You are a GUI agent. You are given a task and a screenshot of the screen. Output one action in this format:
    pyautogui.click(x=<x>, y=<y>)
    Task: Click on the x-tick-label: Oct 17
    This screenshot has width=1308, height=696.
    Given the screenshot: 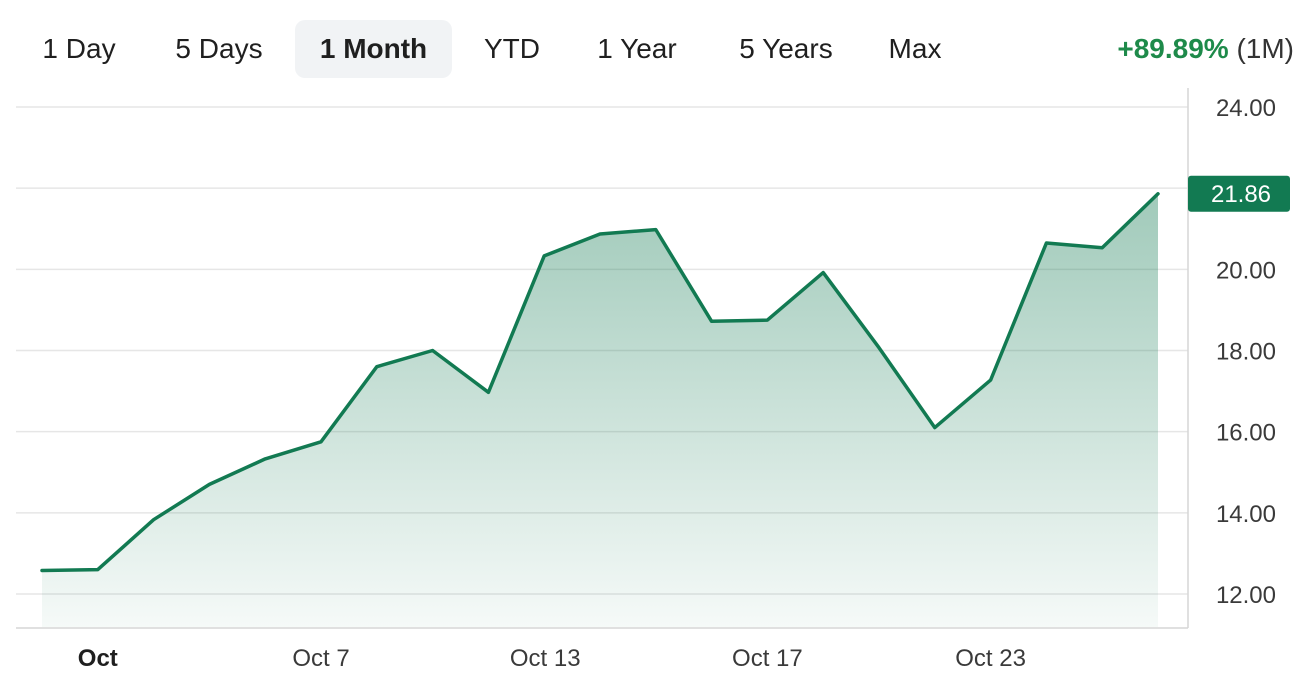 What is the action you would take?
    pyautogui.click(x=767, y=658)
    